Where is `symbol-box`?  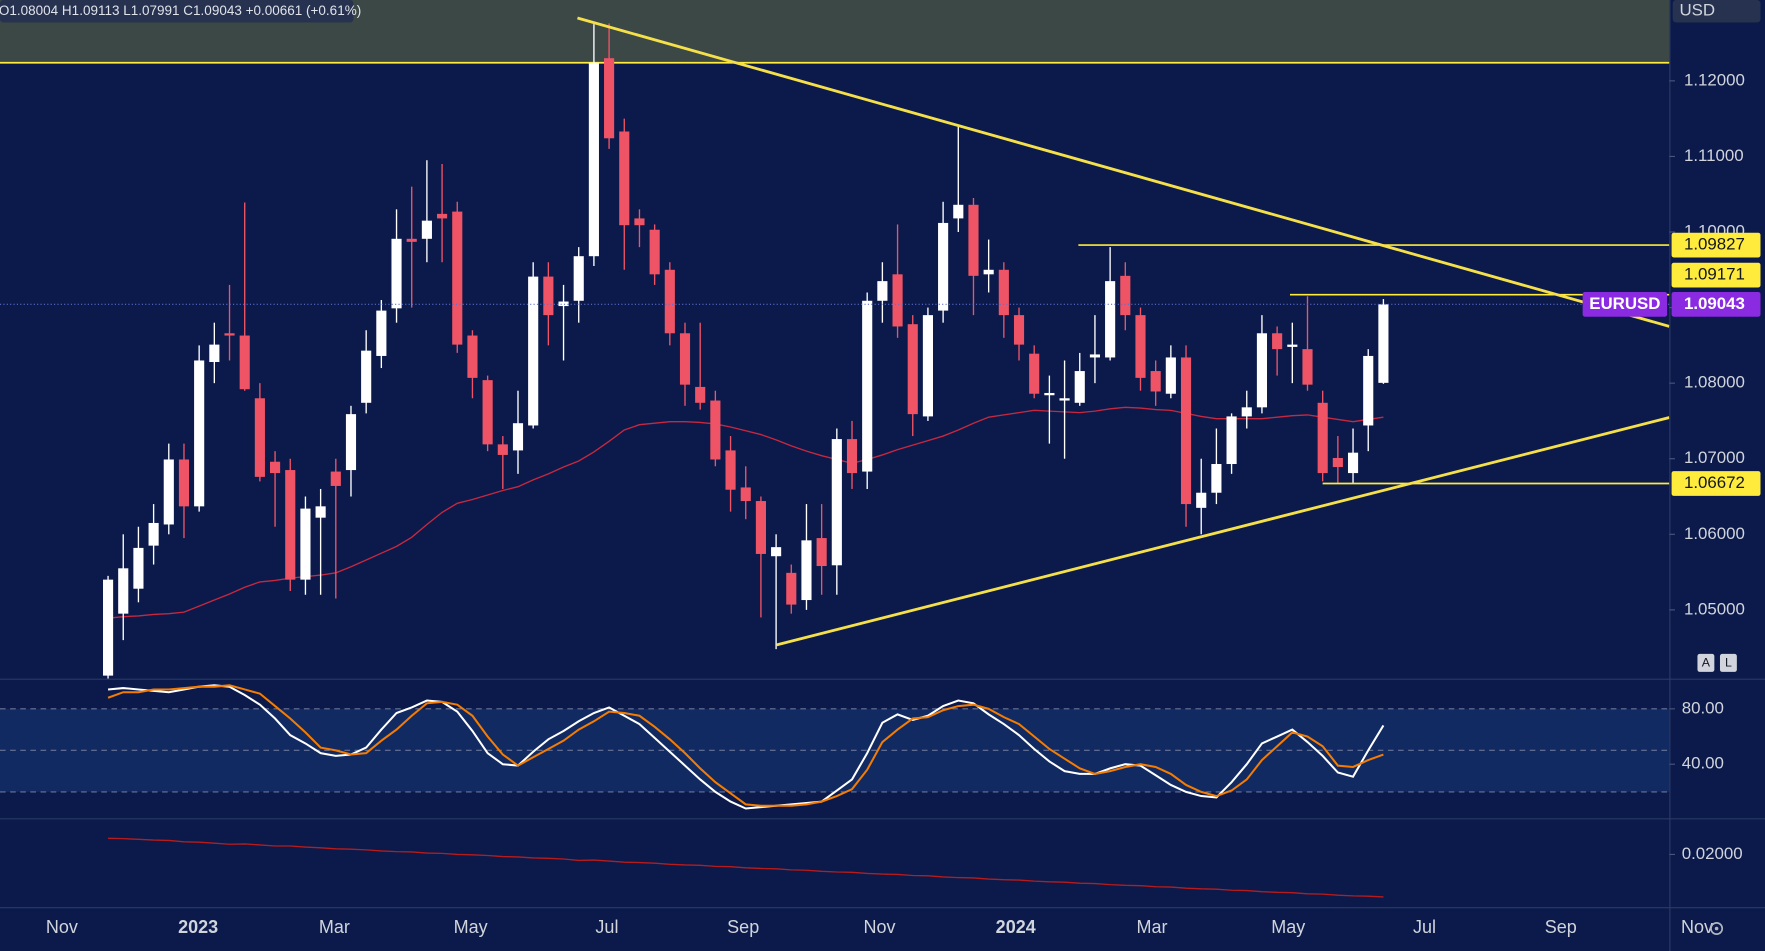 symbol-box is located at coordinates (1625, 304).